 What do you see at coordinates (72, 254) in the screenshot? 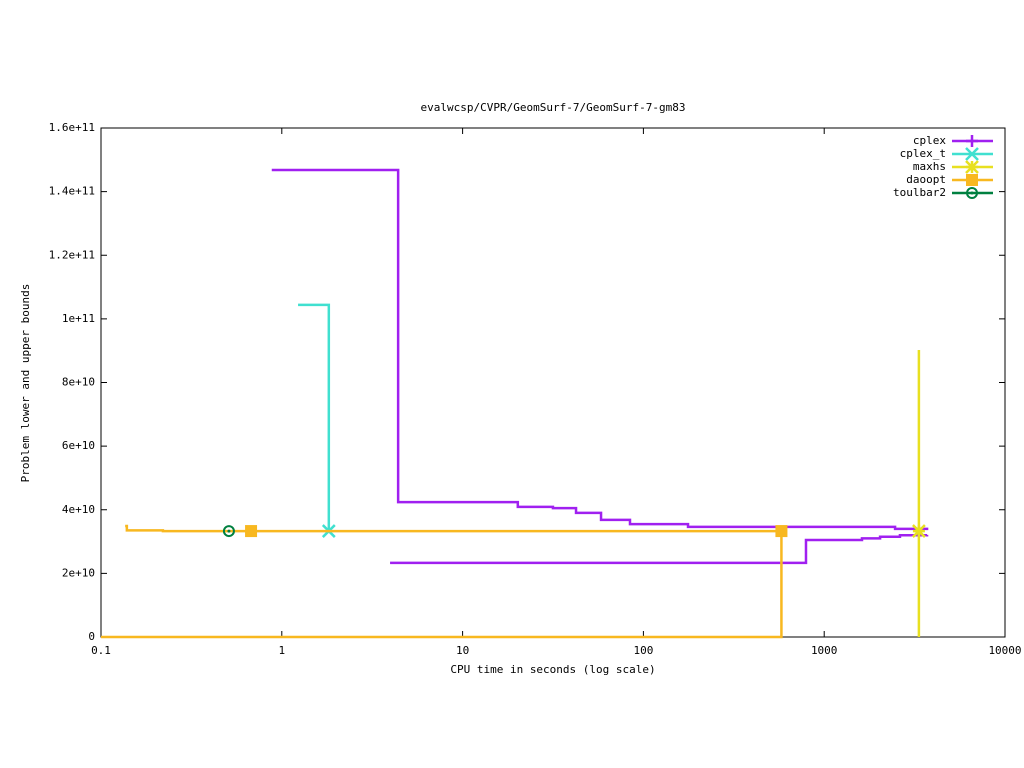
I see `y-tick-label: 1.2e+11` at bounding box center [72, 254].